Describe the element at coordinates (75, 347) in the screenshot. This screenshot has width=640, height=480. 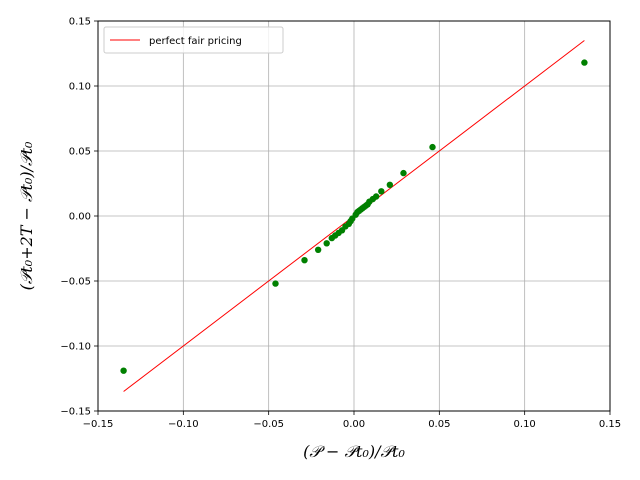
I see `y-tick-label: −0.10` at that location.